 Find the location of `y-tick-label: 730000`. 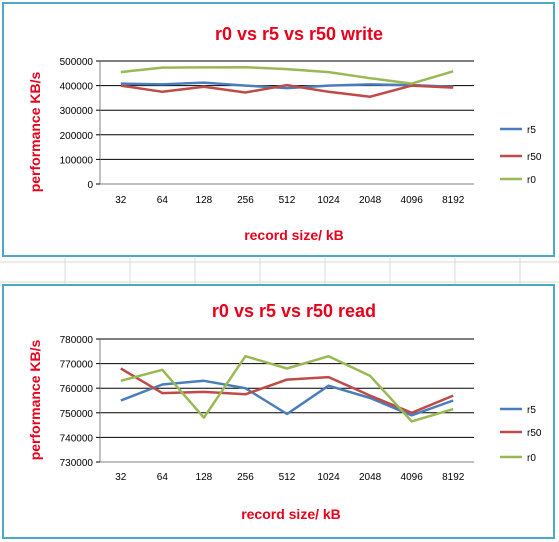

y-tick-label: 730000 is located at coordinates (77, 463).